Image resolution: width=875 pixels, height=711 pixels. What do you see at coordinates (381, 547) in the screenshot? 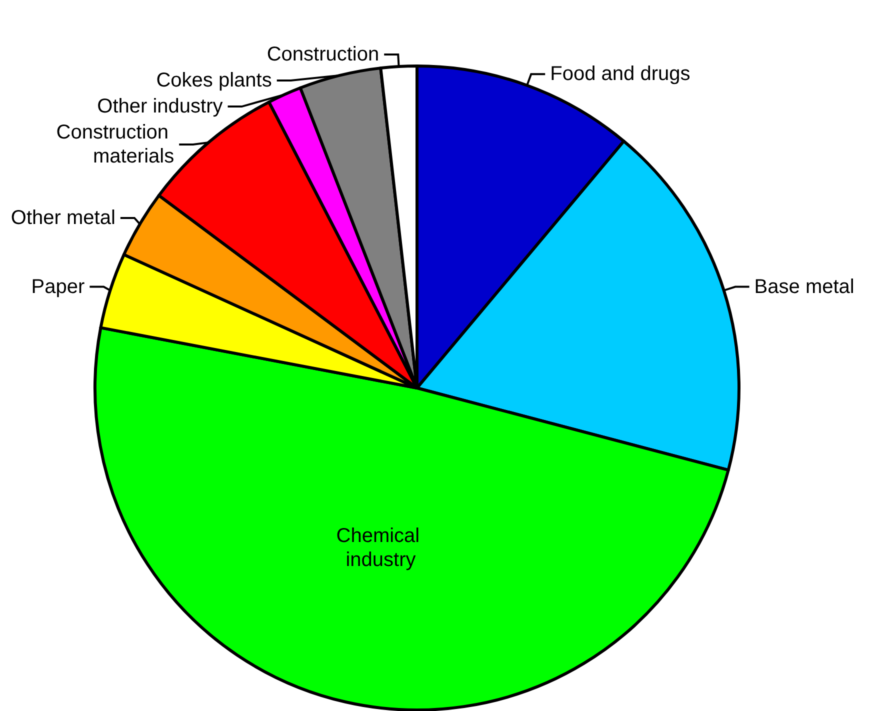
I see `slice-label: Chemical industry` at bounding box center [381, 547].